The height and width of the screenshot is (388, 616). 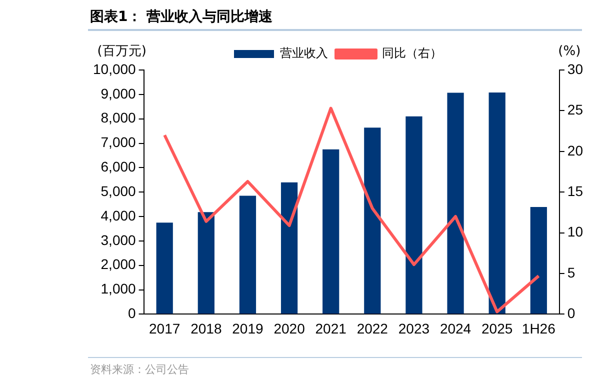 I want to click on y-tick-label: 0, so click(x=132, y=313).